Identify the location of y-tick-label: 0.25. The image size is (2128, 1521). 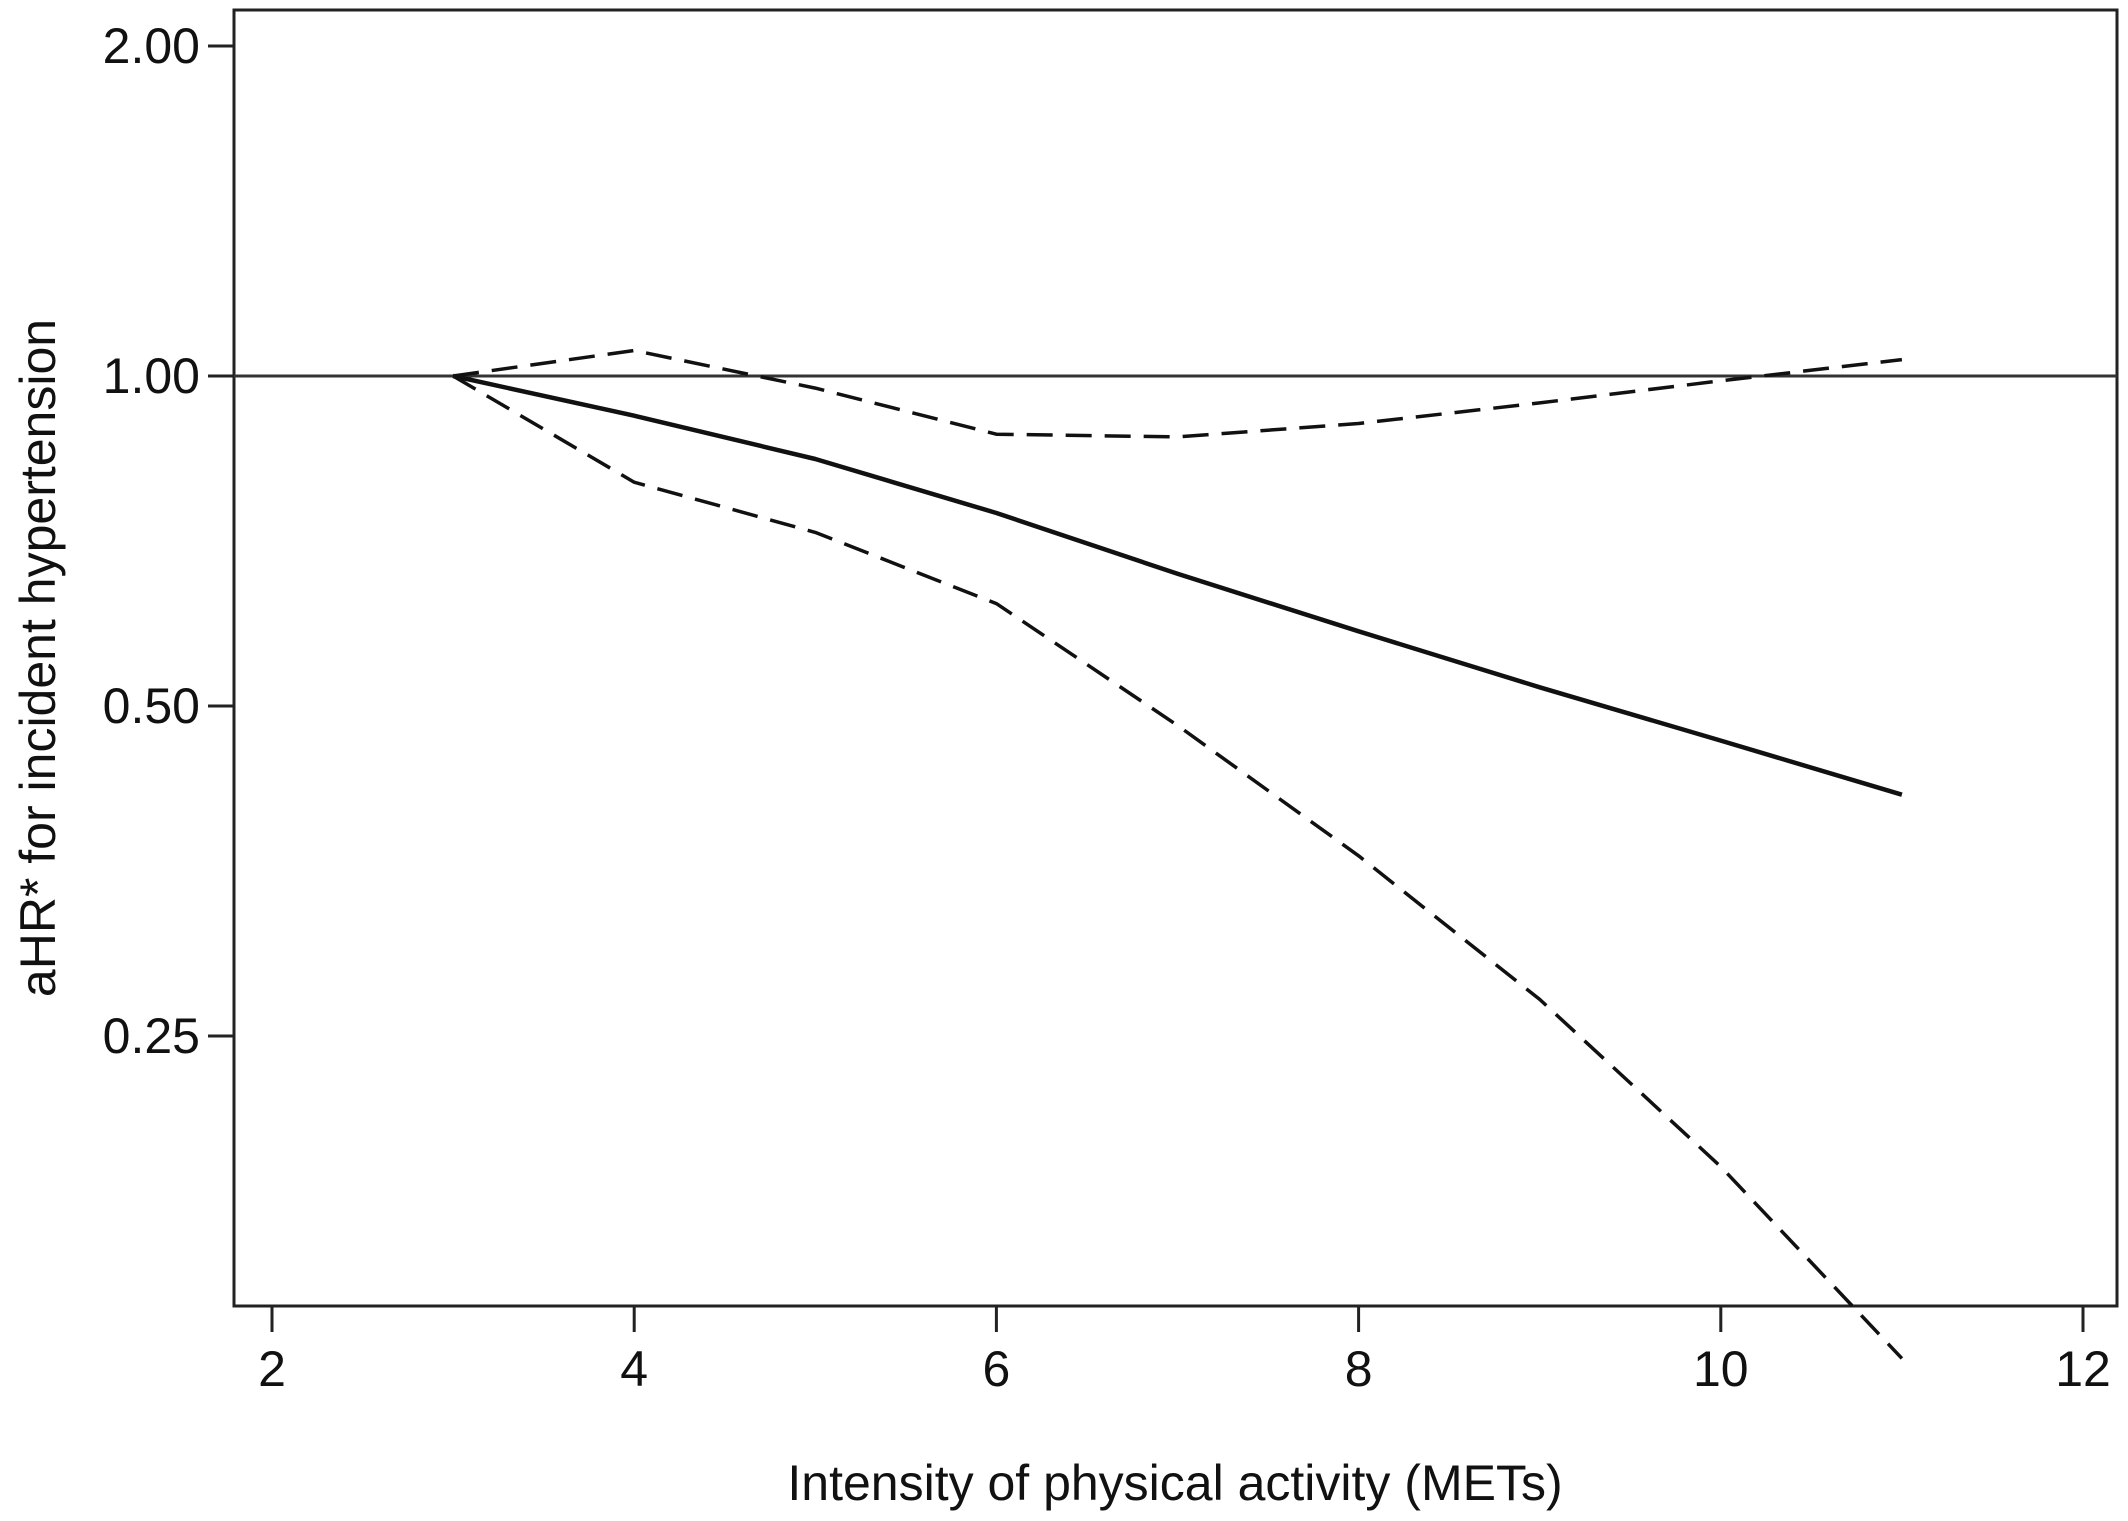
(151, 1036).